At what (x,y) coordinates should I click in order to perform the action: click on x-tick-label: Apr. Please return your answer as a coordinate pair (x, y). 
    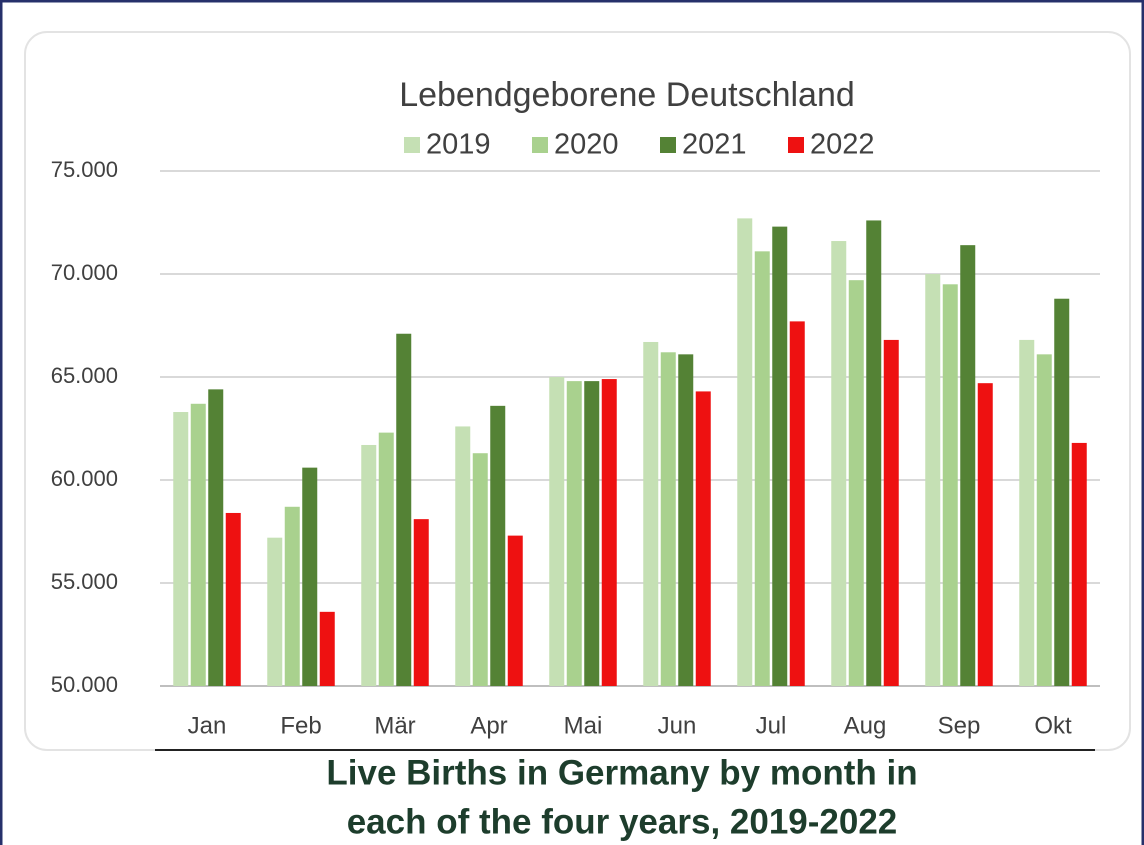
    Looking at the image, I should click on (488, 725).